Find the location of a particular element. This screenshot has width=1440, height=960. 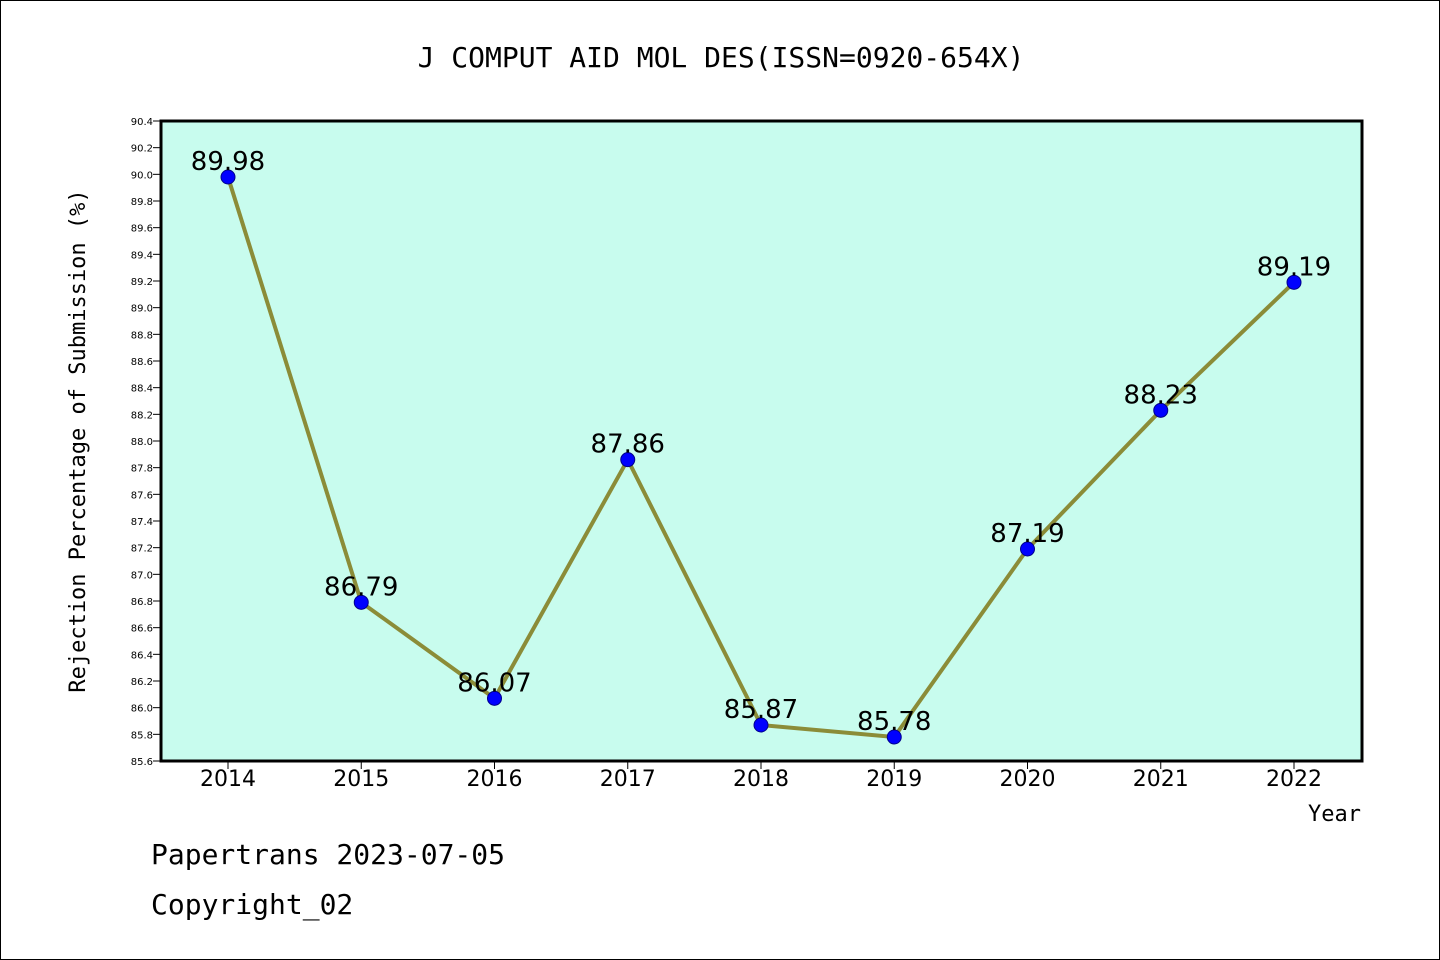

y-tick-label: 86.8 is located at coordinates (142, 602).